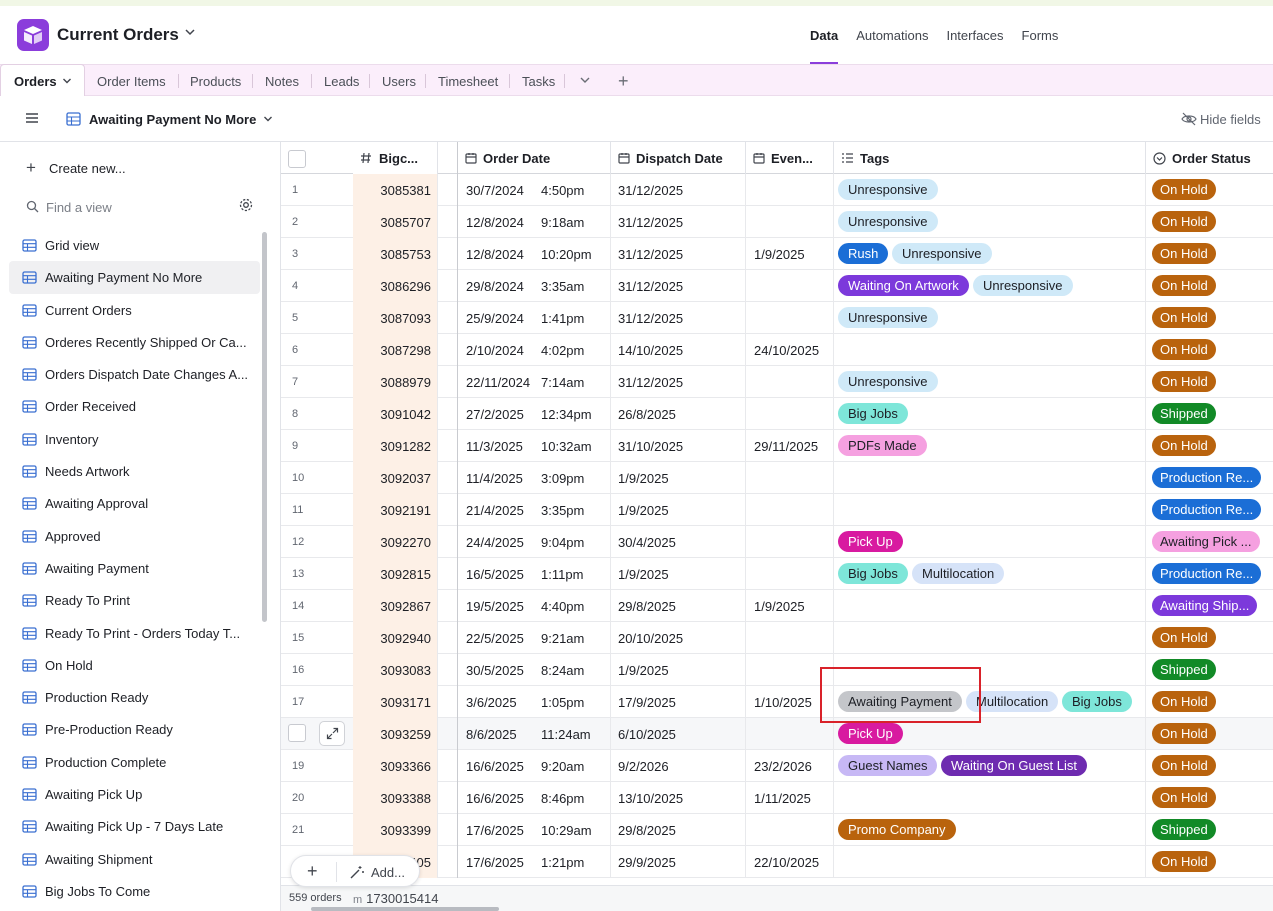 This screenshot has height=911, width=1273. I want to click on tab-users: Users, so click(399, 81).